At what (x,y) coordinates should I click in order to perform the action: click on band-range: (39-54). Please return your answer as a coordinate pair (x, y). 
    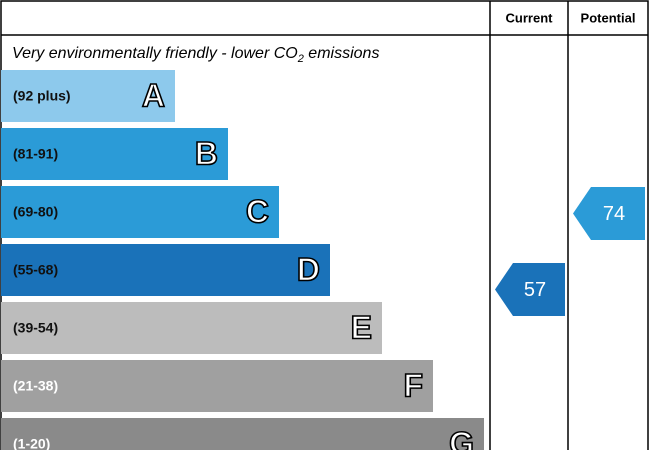
    Looking at the image, I should click on (35, 328).